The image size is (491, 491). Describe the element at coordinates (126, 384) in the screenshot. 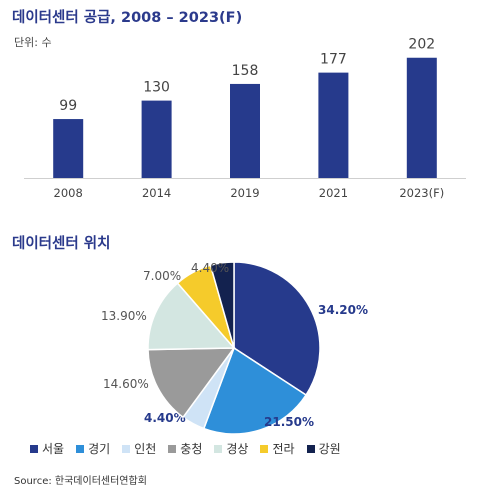

I see `pie-slice-label: 14.60%` at that location.